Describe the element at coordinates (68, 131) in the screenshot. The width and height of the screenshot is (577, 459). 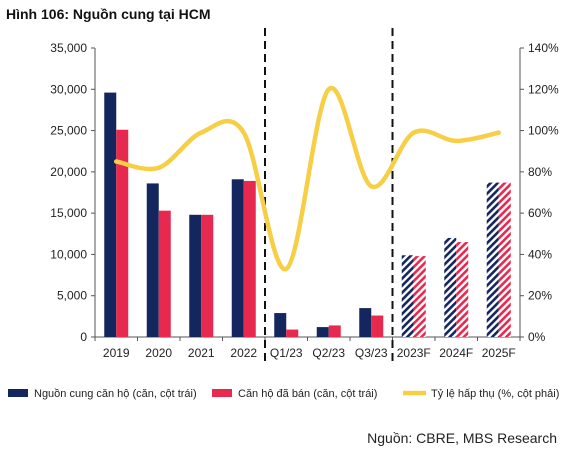
I see `left-axis-tick-label: 25,000` at that location.